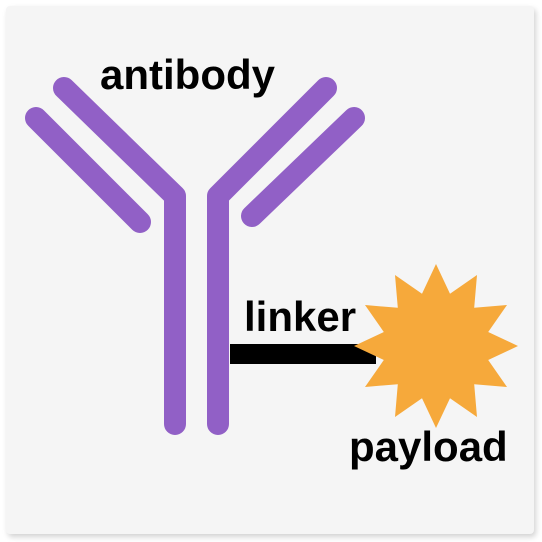 This screenshot has height=542, width=542. I want to click on payload-label: payload, so click(428, 446).